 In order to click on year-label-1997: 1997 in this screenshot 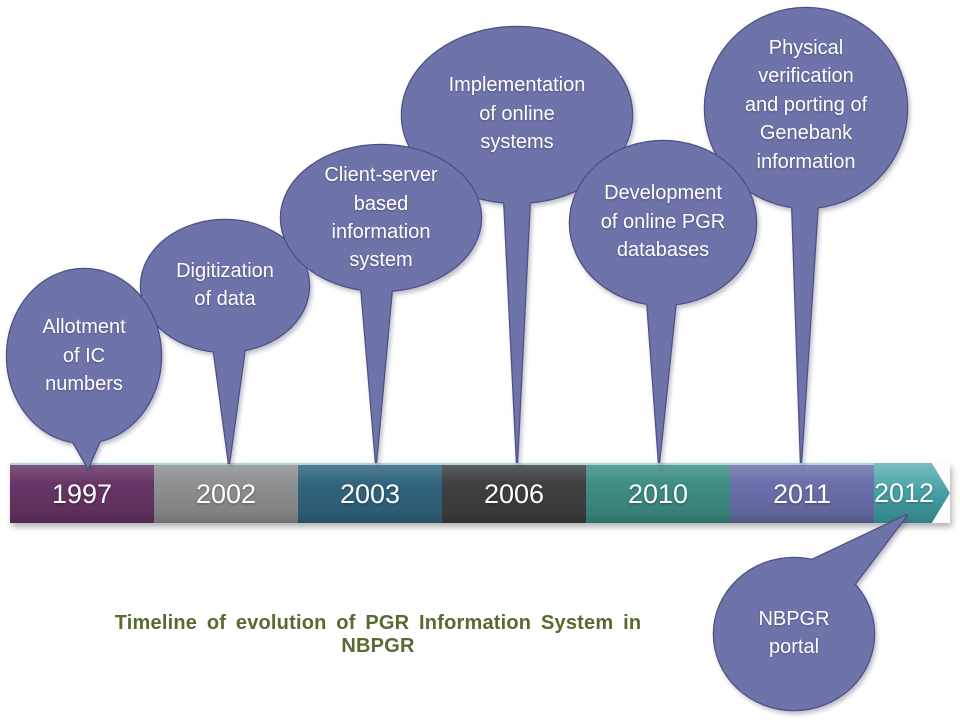, I will do `click(82, 493)`.